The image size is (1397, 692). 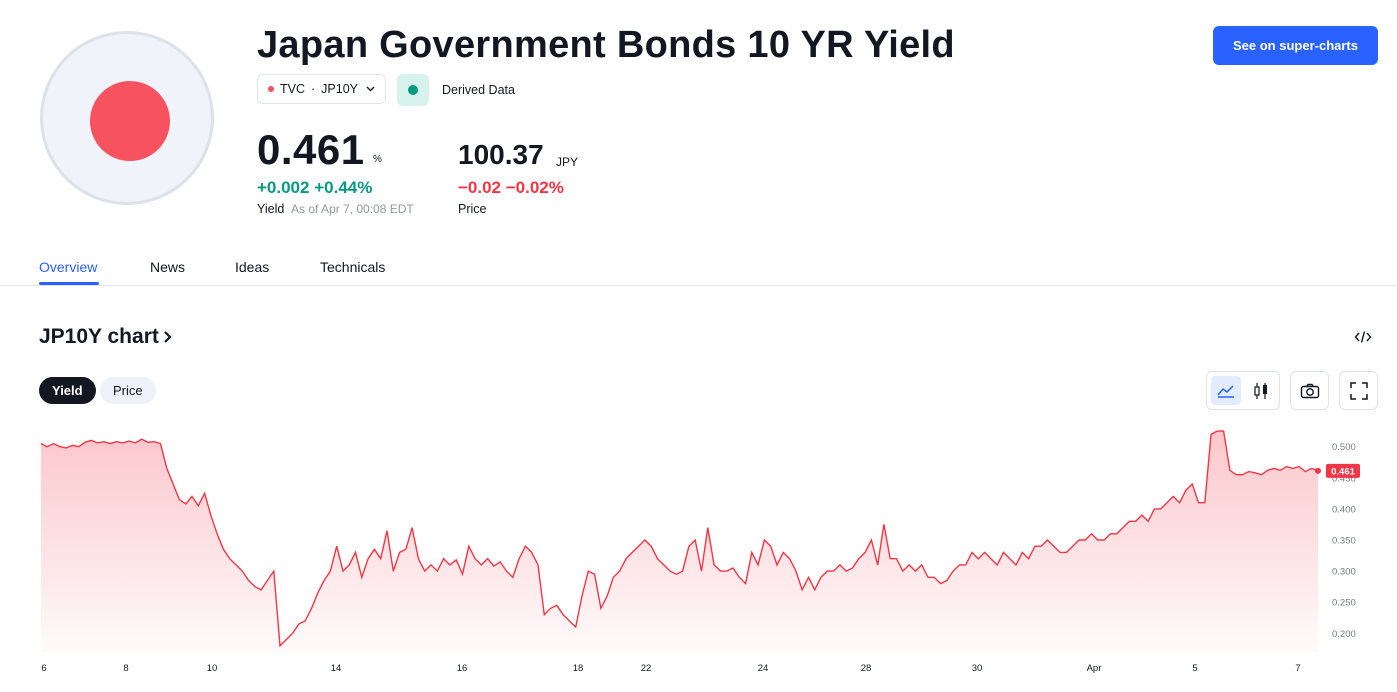 What do you see at coordinates (343, 187) in the screenshot?
I see `yield-change-pct: +0.44%` at bounding box center [343, 187].